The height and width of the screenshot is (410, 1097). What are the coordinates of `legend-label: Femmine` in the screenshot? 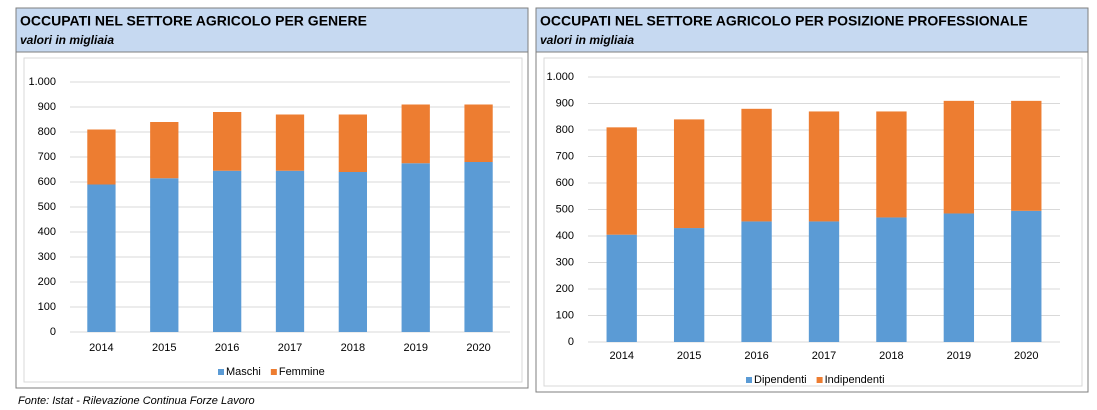 It's located at (302, 372).